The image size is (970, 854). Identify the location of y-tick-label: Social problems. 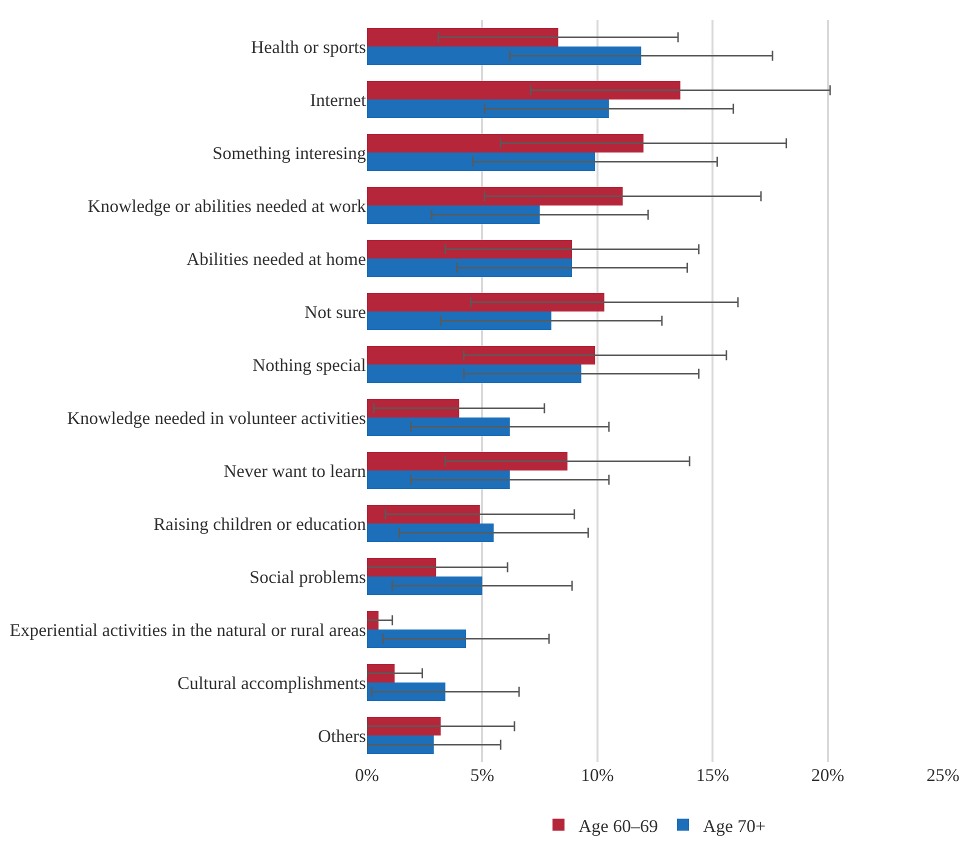
(308, 576).